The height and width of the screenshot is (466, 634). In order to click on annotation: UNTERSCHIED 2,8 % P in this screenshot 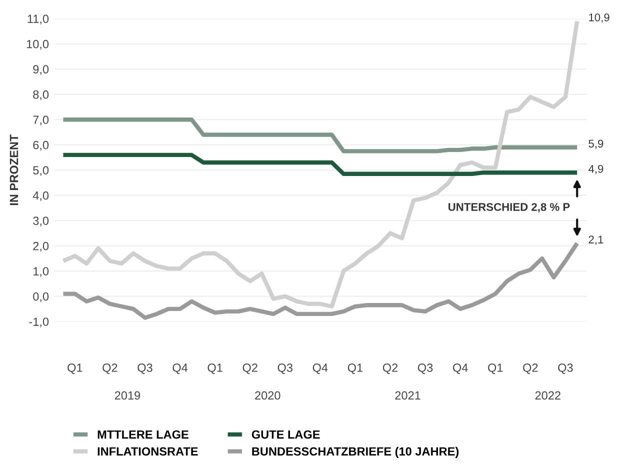, I will do `click(509, 208)`.